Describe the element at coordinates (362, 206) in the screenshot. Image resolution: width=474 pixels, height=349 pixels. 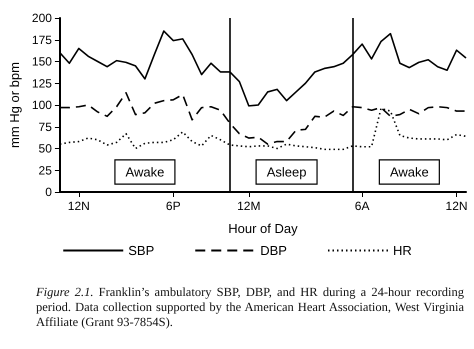
I see `x-tick-label: 6A` at that location.